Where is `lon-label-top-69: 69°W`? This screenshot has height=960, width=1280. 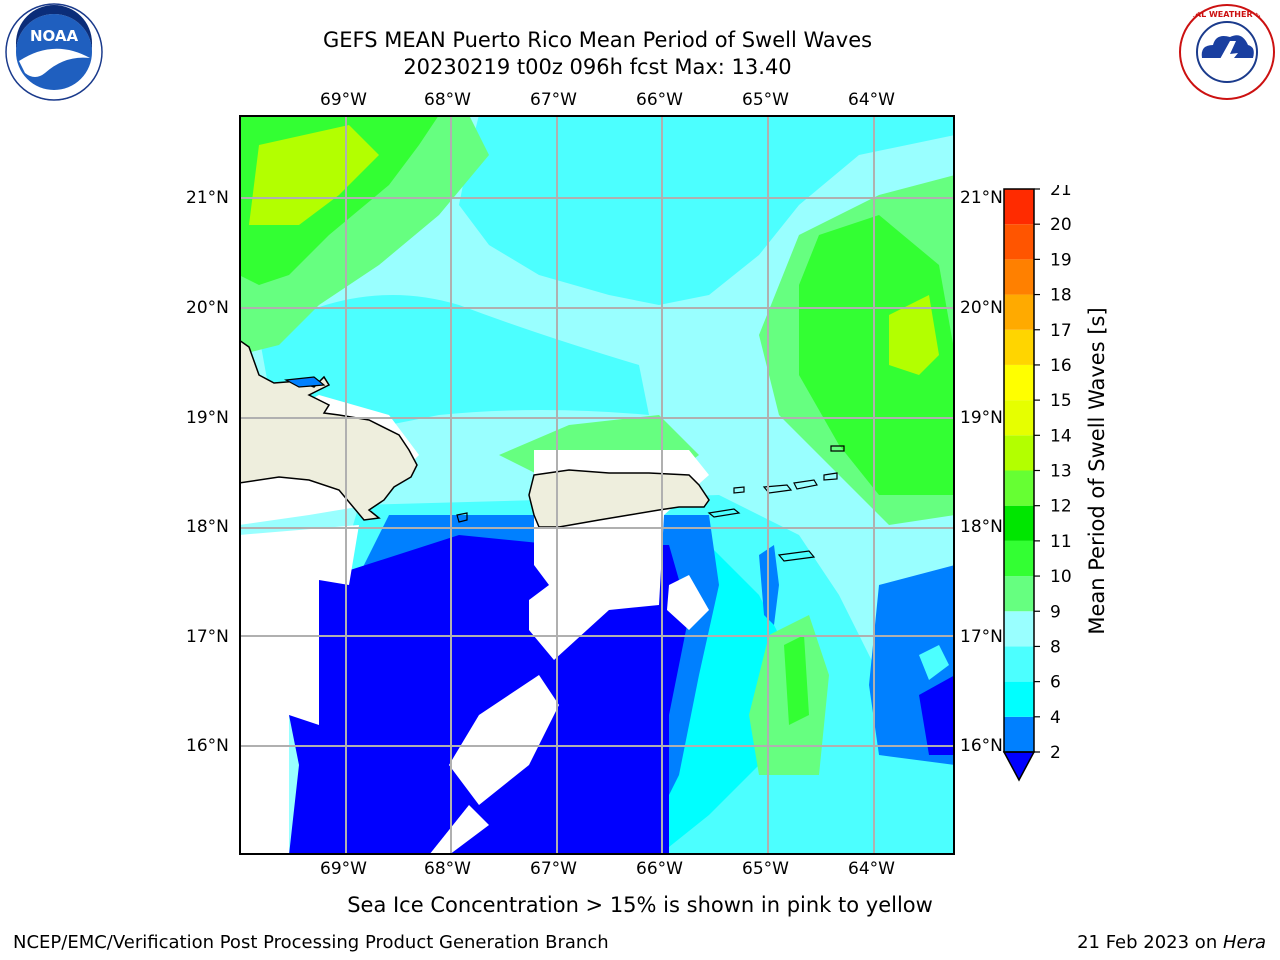 lon-label-top-69: 69°W is located at coordinates (343, 100).